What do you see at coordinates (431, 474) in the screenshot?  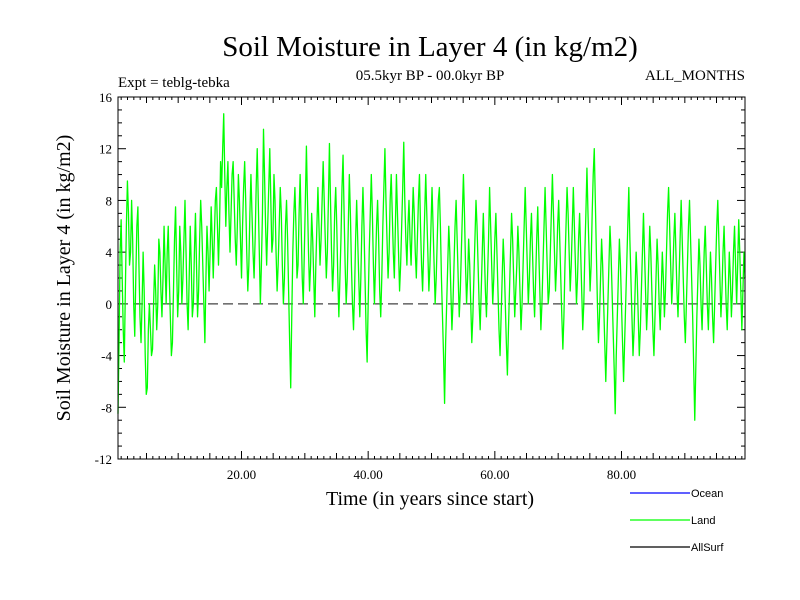 I see `x-tick-labels: 20.00 40.00 60.00 80.00` at bounding box center [431, 474].